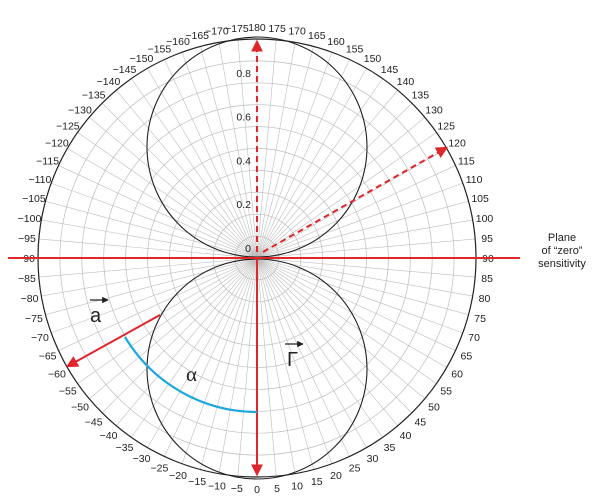 This screenshot has width=595, height=499. I want to click on angle-tick-label: −145, so click(125, 70).